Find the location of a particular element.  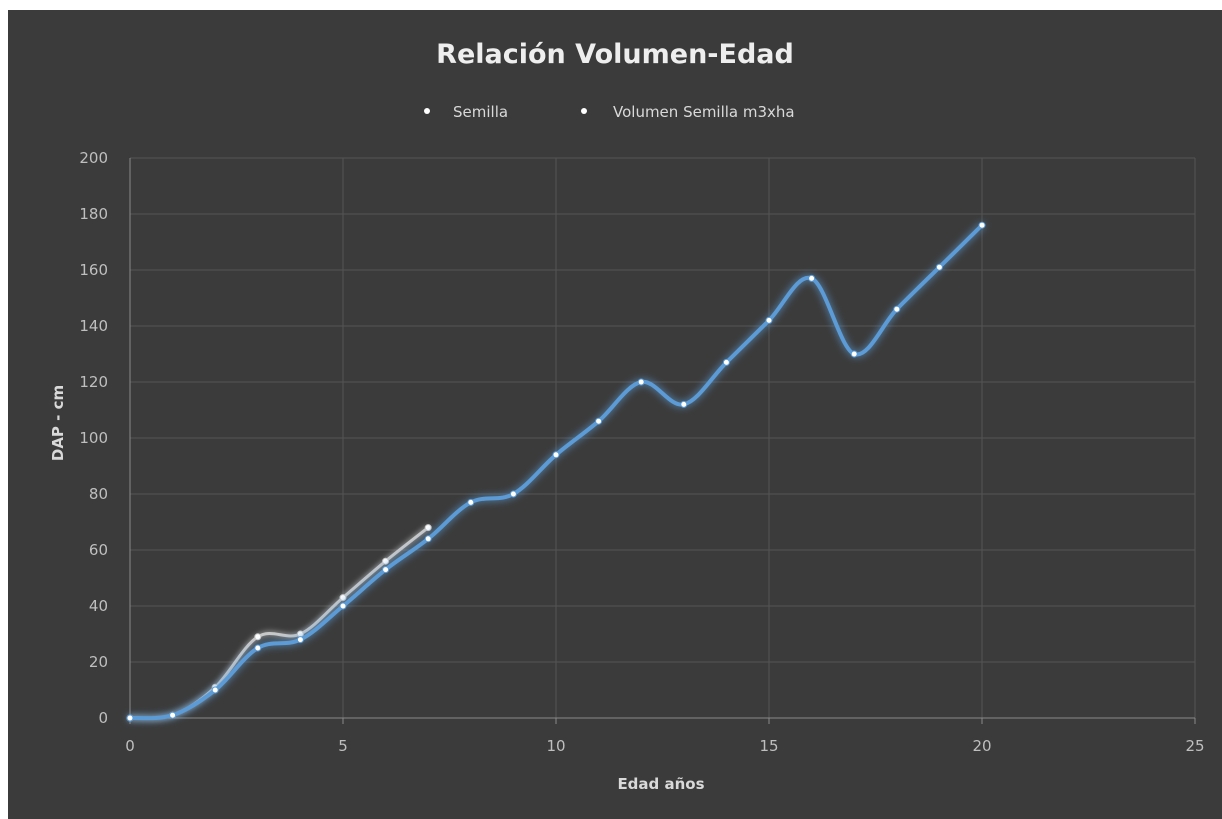

x-tick-label: 10 is located at coordinates (555, 746).